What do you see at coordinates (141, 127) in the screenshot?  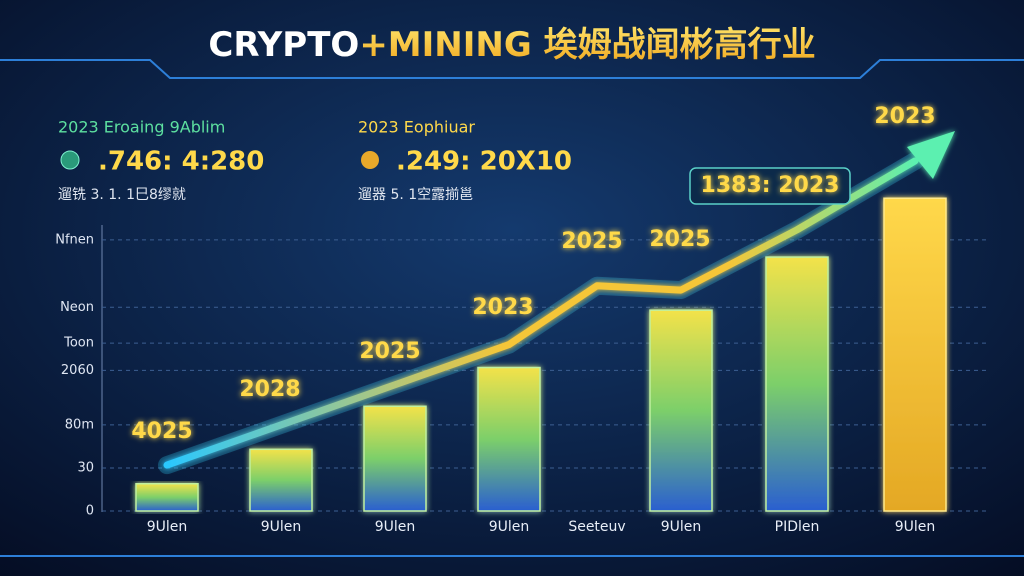 I see `panel-heading: 2023 Eroaing 9Ablim` at bounding box center [141, 127].